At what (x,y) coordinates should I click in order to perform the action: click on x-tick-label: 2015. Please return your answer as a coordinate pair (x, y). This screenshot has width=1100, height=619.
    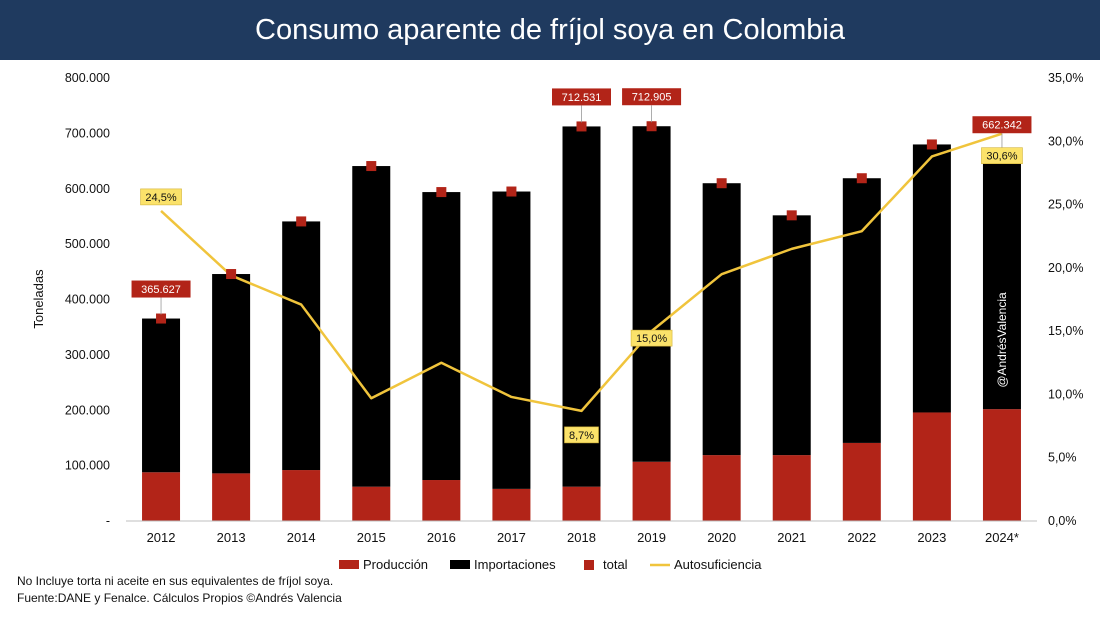
    Looking at the image, I should click on (371, 537).